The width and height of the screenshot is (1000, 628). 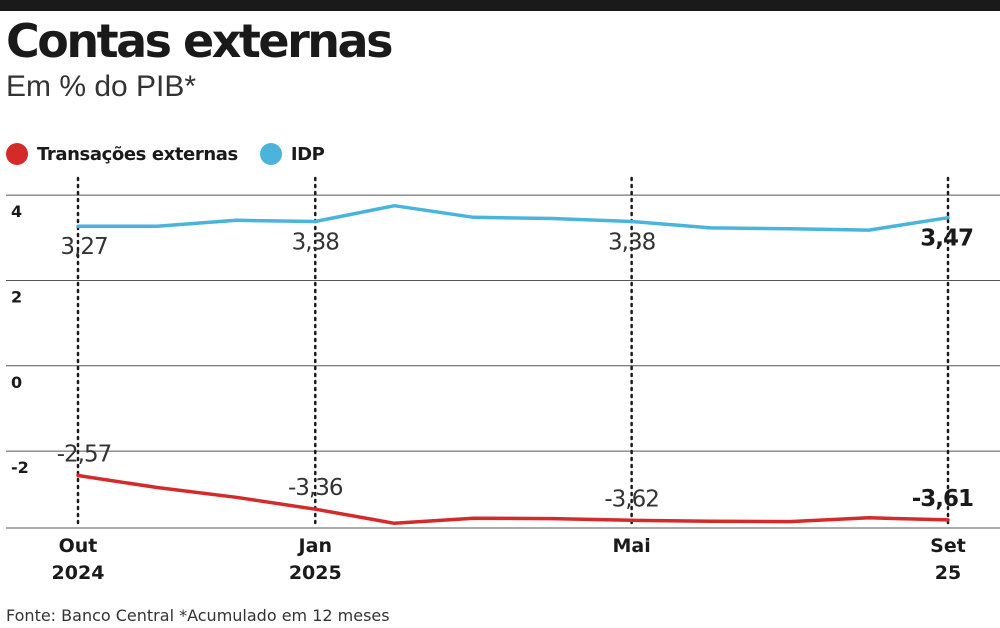 I want to click on data-label: 3,27, so click(x=83, y=247).